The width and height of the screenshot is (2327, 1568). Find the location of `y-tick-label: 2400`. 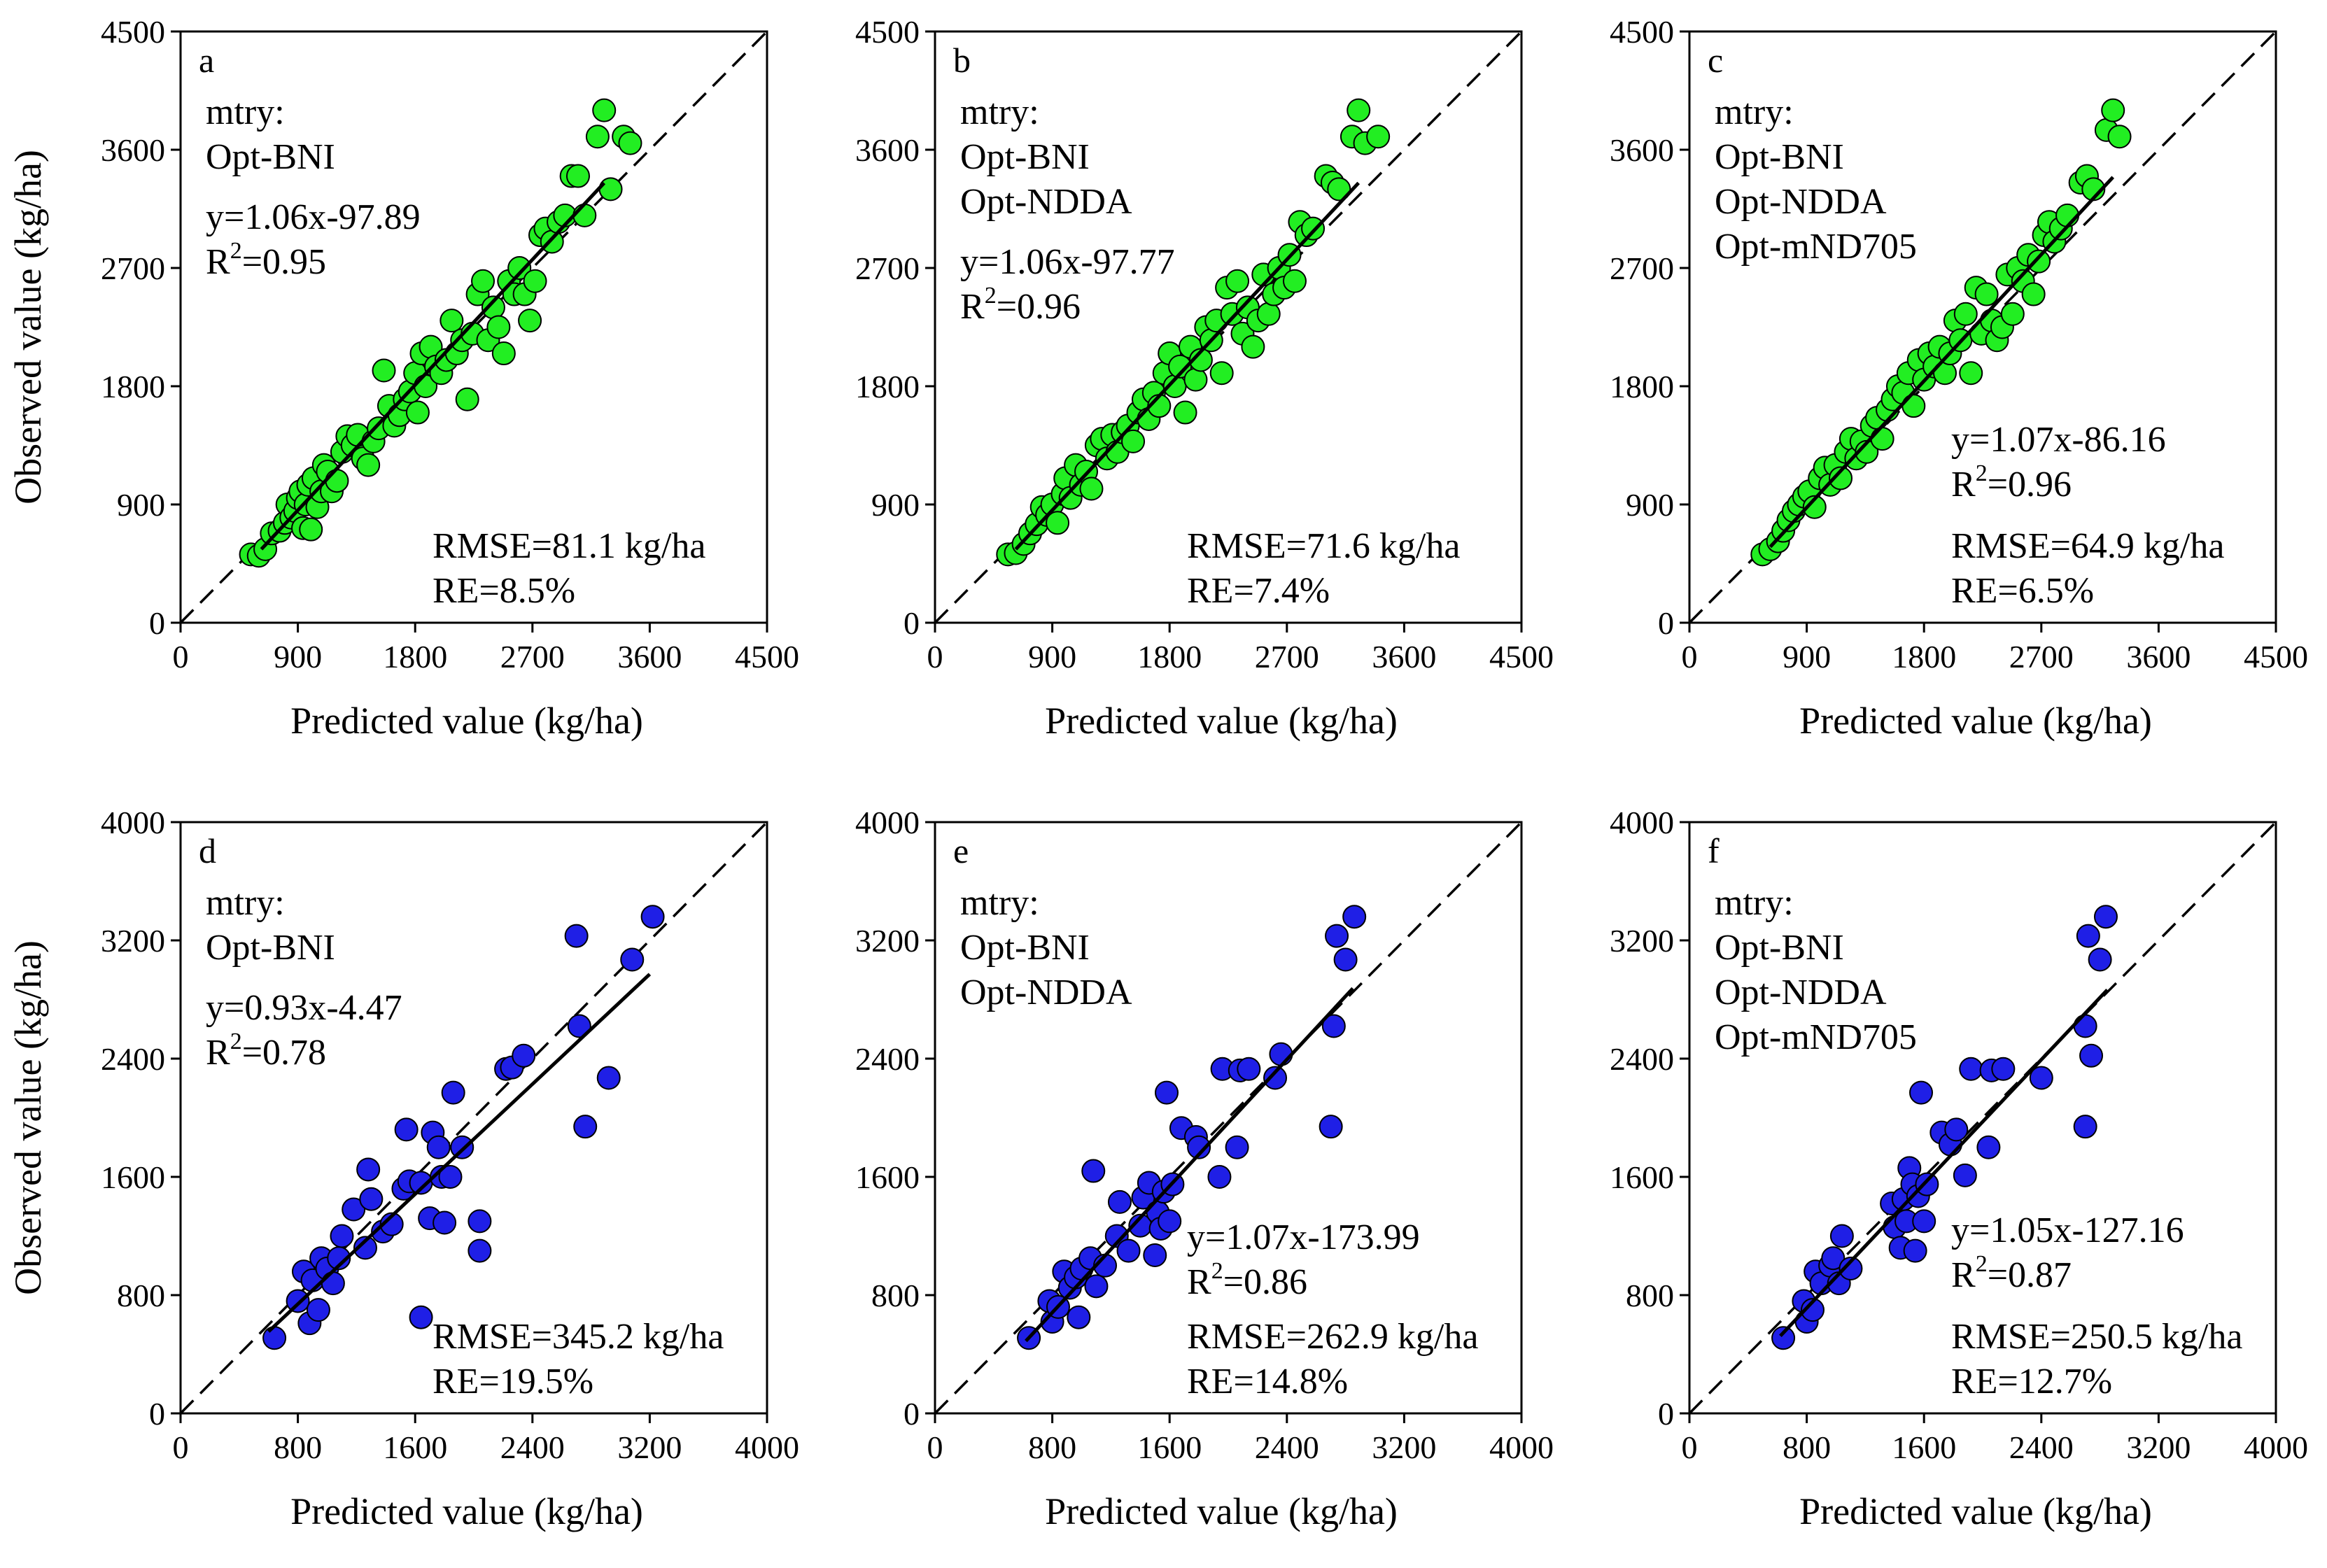

y-tick-label: 2400 is located at coordinates (1642, 1059).